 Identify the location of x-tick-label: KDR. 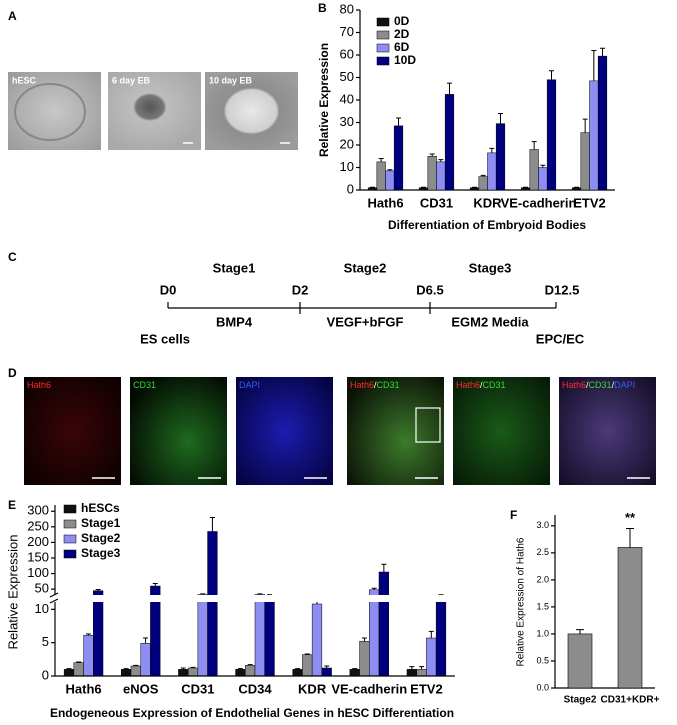
(487, 202).